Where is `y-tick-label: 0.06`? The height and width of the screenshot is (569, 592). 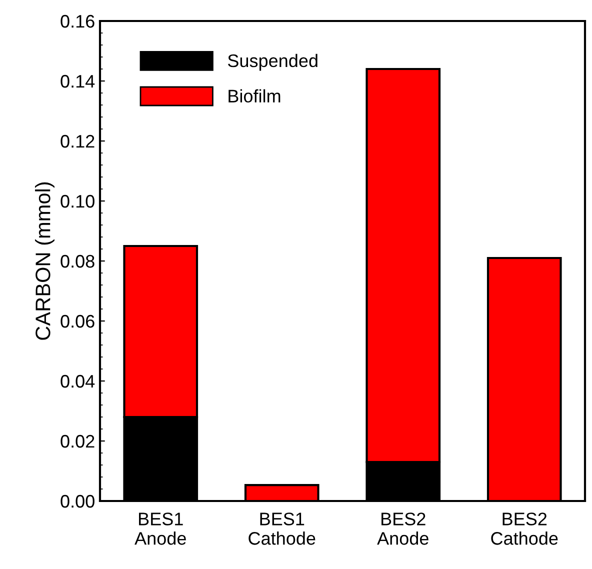
y-tick-label: 0.06 is located at coordinates (77, 321).